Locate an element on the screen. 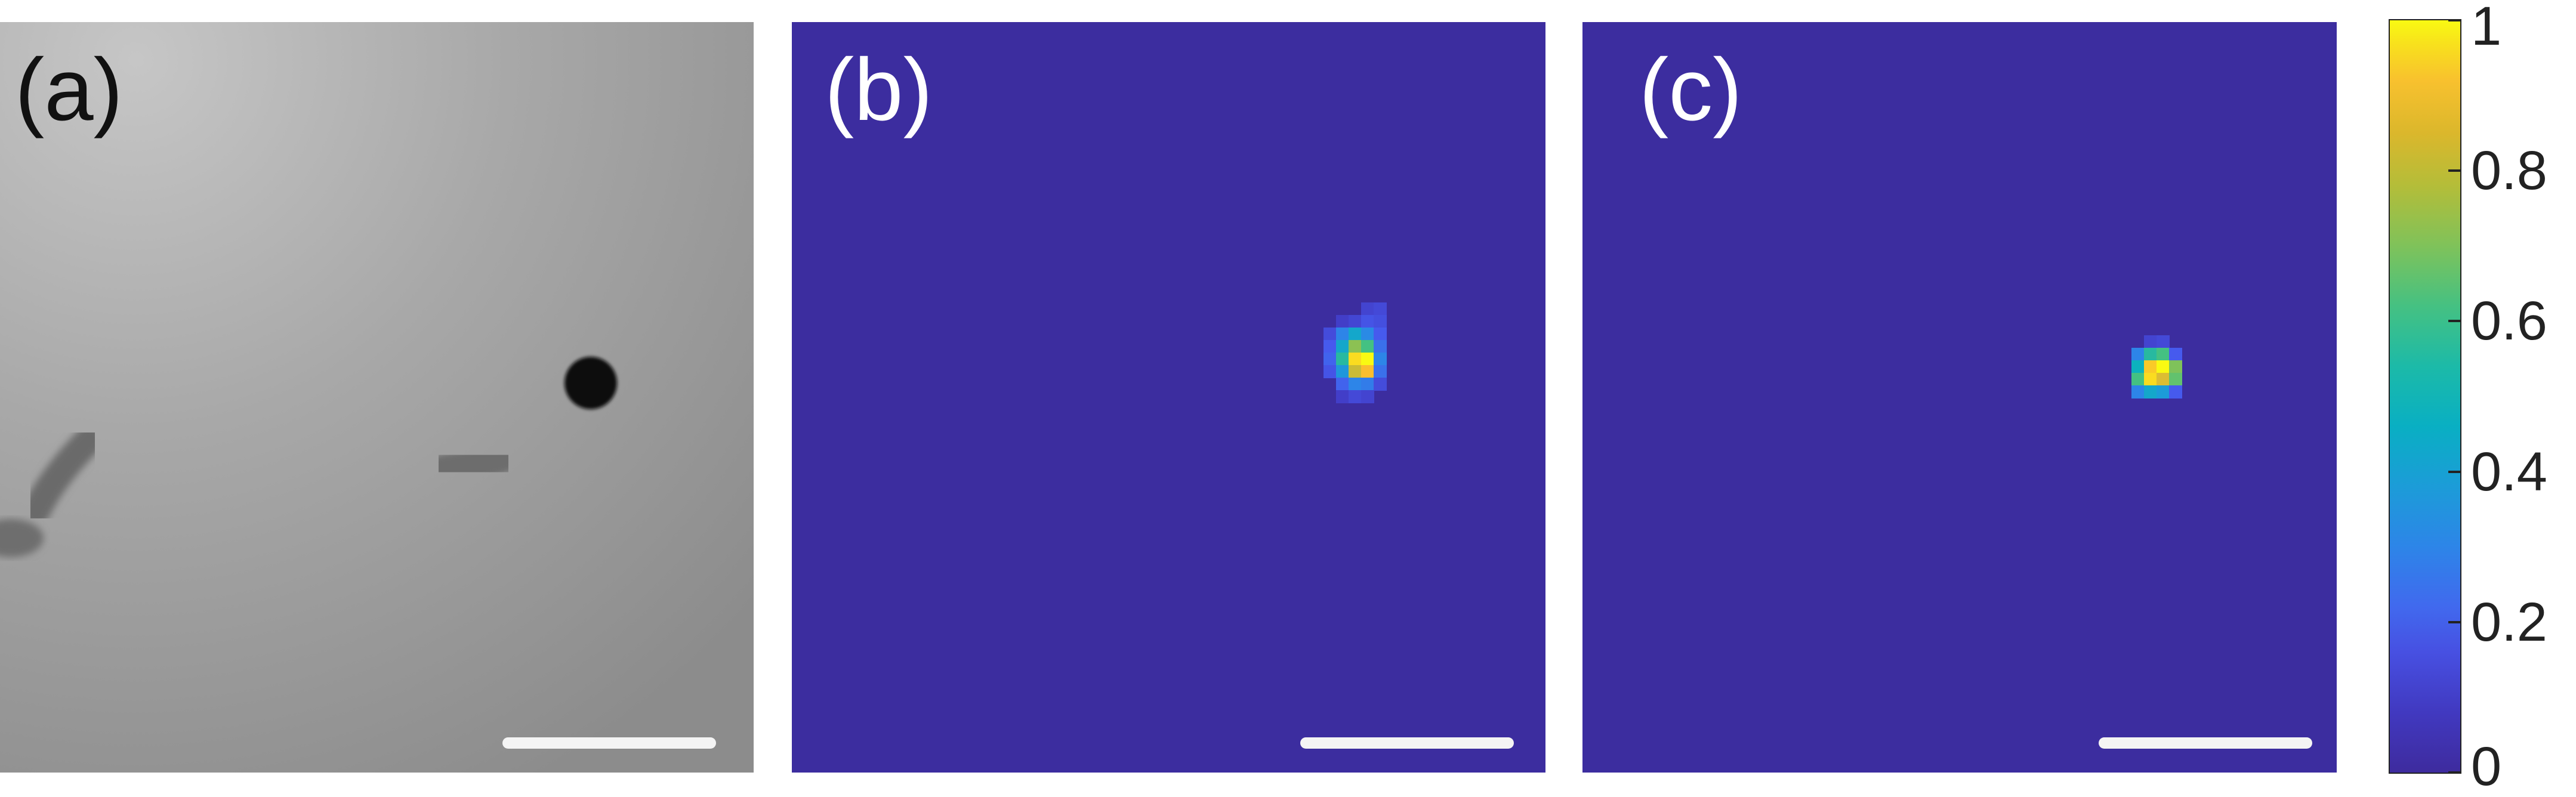  colorbar-tick-label: 0.2 is located at coordinates (2509, 622).